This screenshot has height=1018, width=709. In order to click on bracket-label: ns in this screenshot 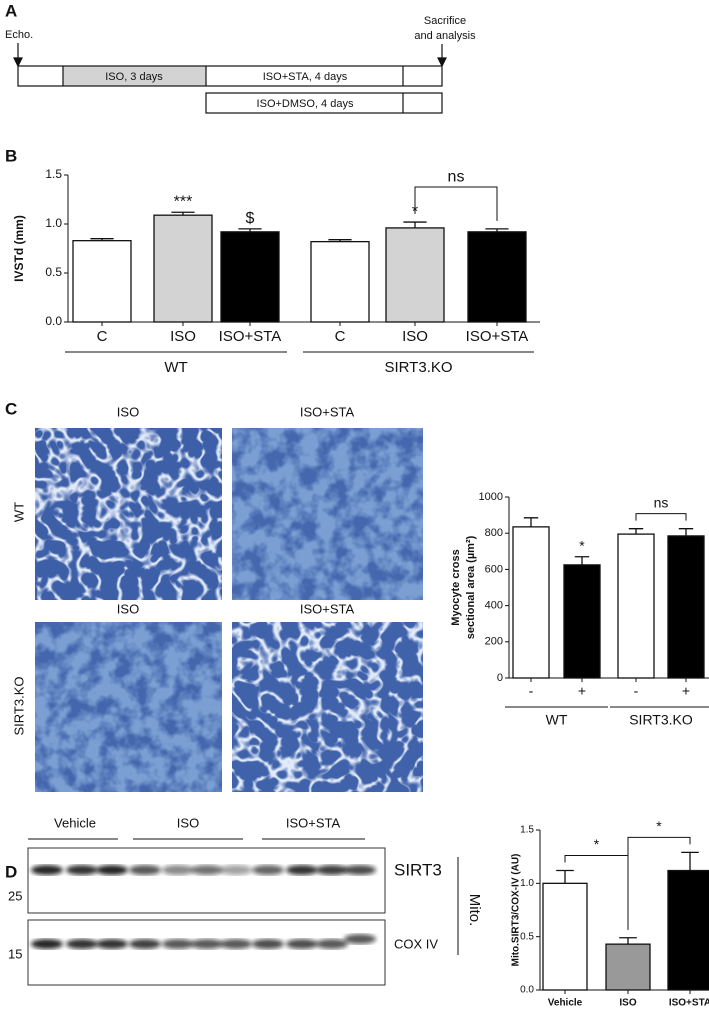, I will do `click(456, 176)`.